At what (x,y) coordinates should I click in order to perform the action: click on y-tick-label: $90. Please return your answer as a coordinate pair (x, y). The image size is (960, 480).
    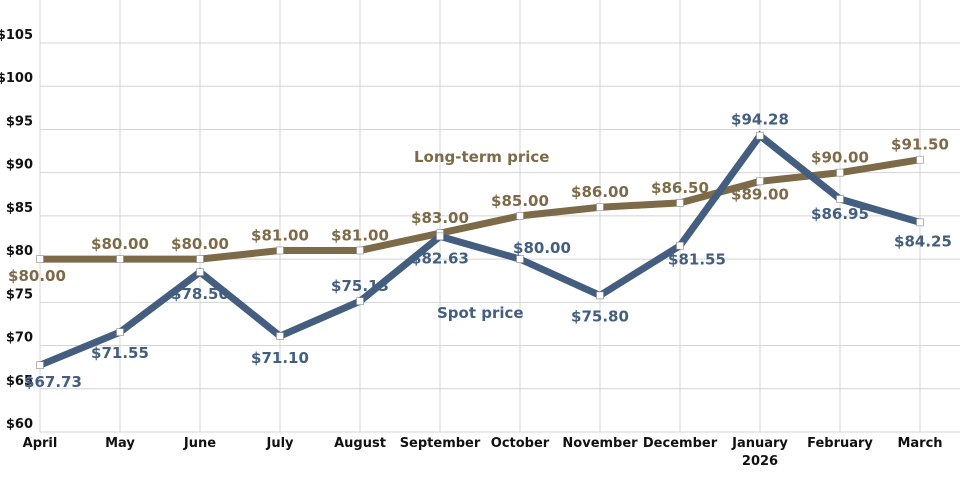
    Looking at the image, I should click on (19, 165).